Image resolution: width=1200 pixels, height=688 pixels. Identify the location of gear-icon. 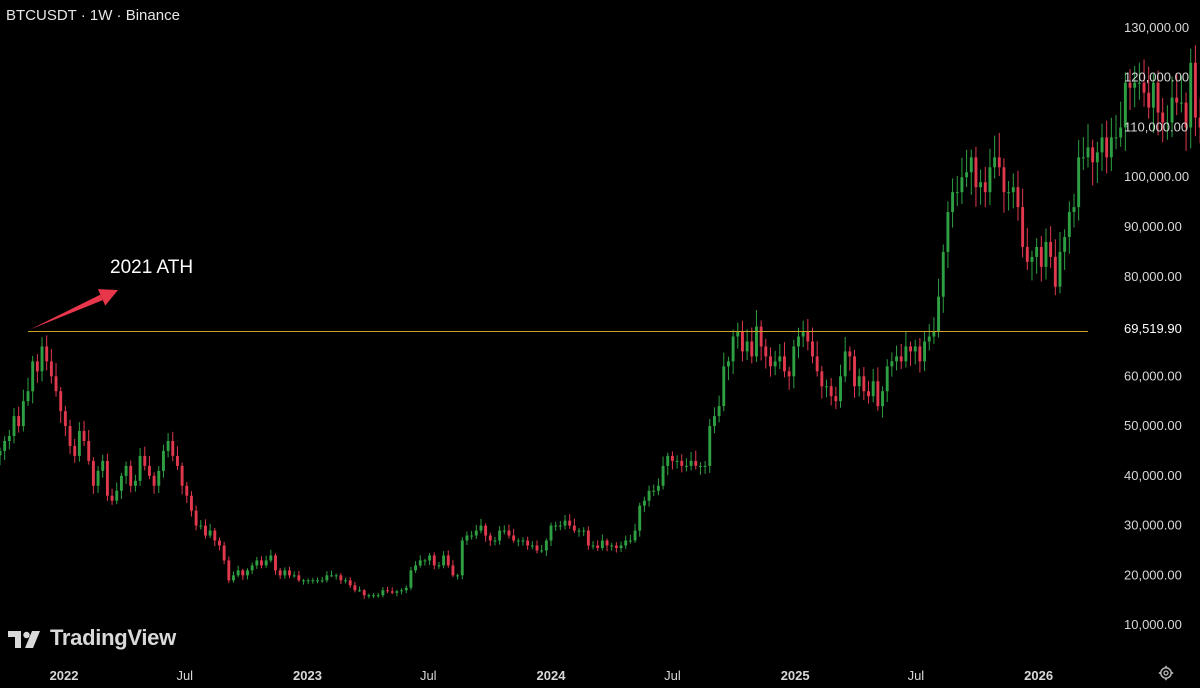
(1166, 673).